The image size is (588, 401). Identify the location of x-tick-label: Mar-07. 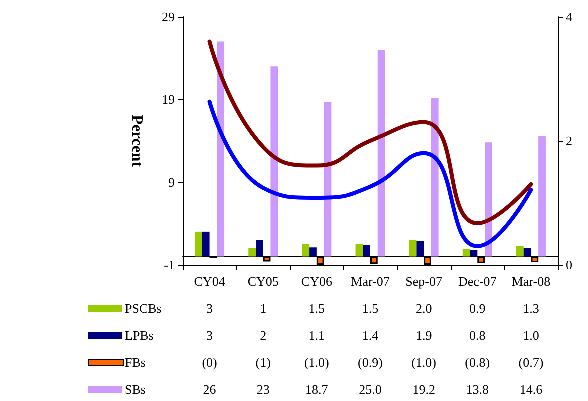
(370, 281).